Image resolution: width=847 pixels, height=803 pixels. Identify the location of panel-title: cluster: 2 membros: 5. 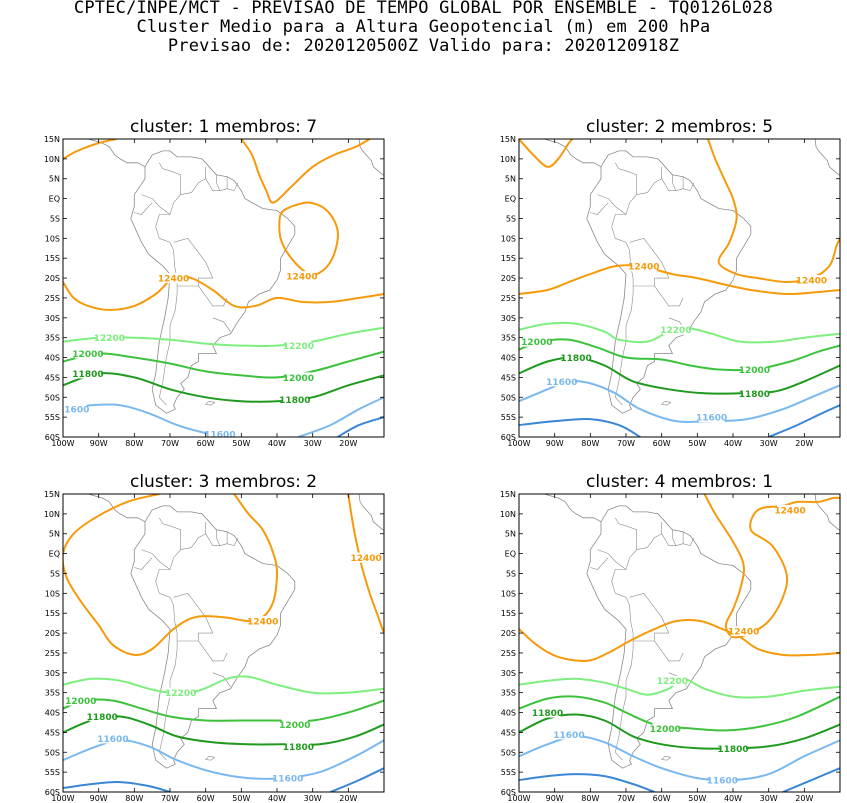
(679, 127).